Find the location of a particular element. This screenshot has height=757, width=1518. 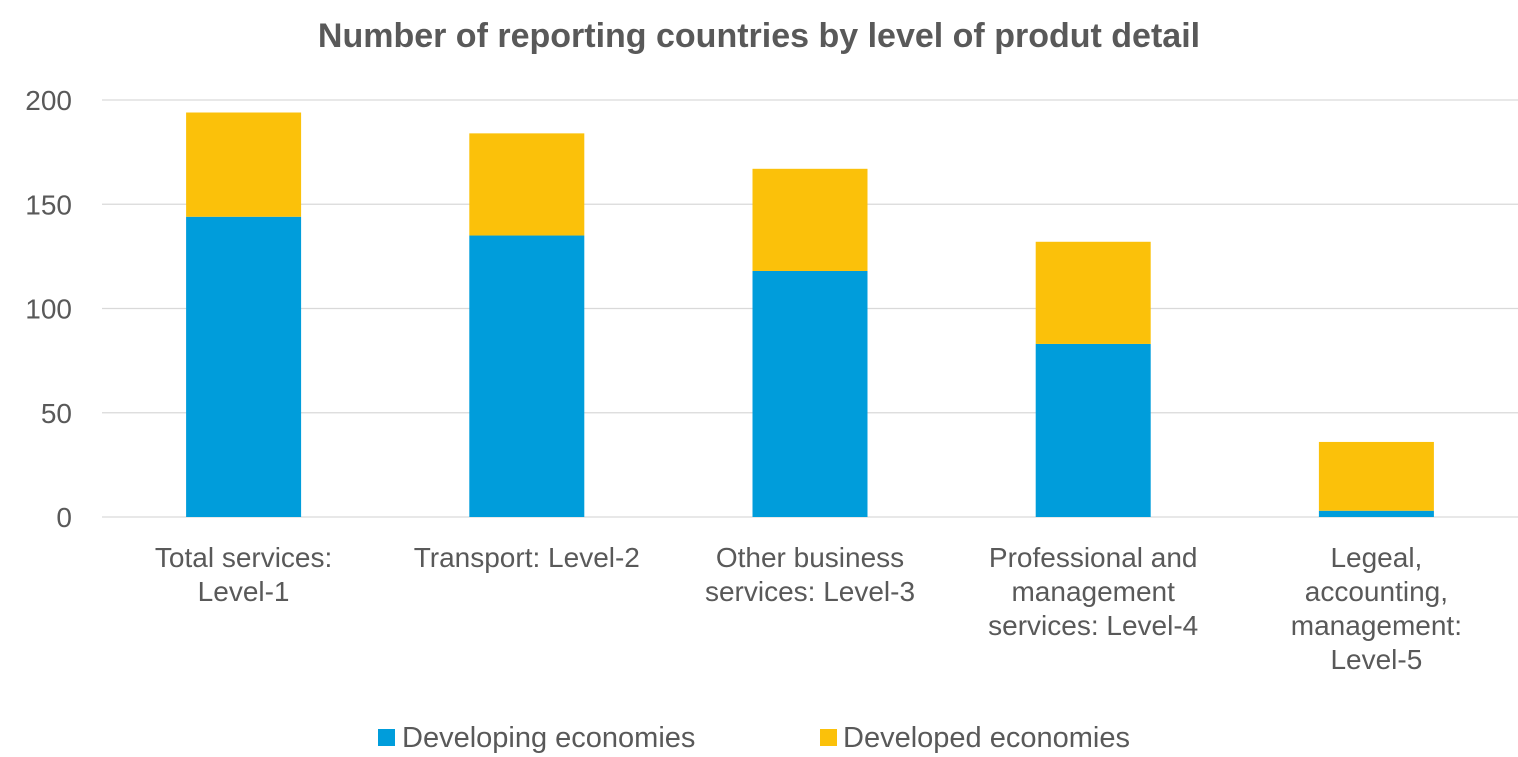

category-label-line: services: Level-4 is located at coordinates (1093, 625).